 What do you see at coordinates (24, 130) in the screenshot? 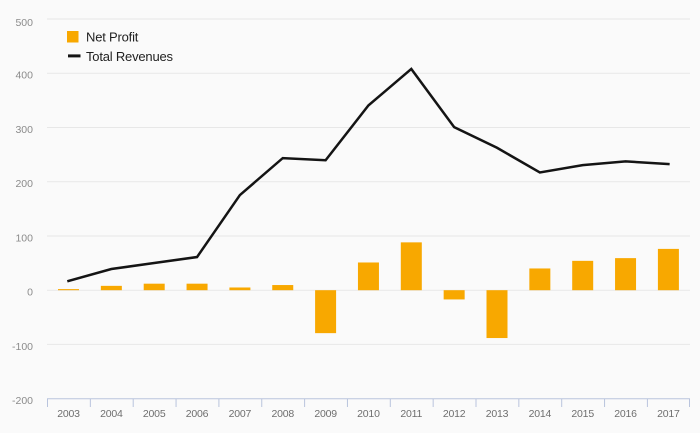
I see `svg-text: 300` at bounding box center [24, 130].